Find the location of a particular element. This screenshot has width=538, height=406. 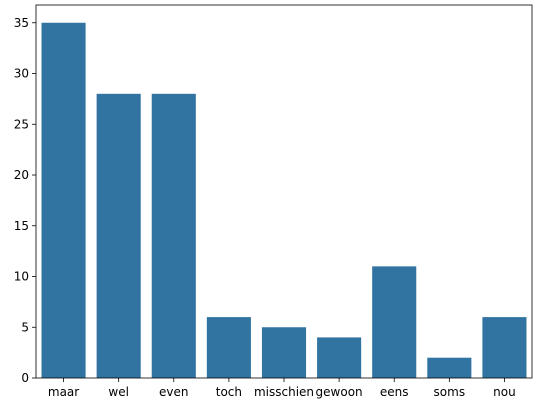

bar-toch is located at coordinates (228, 347).